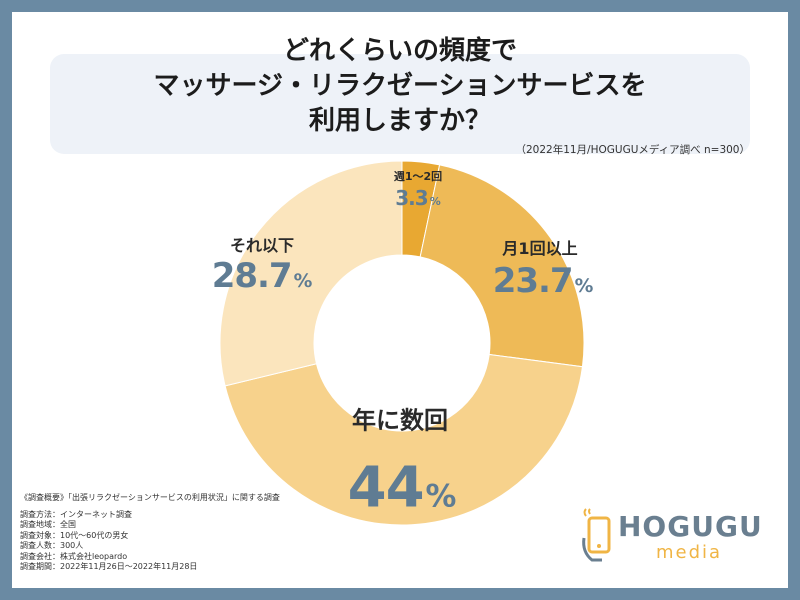  I want to click on slice-label: それ以下, so click(262, 245).